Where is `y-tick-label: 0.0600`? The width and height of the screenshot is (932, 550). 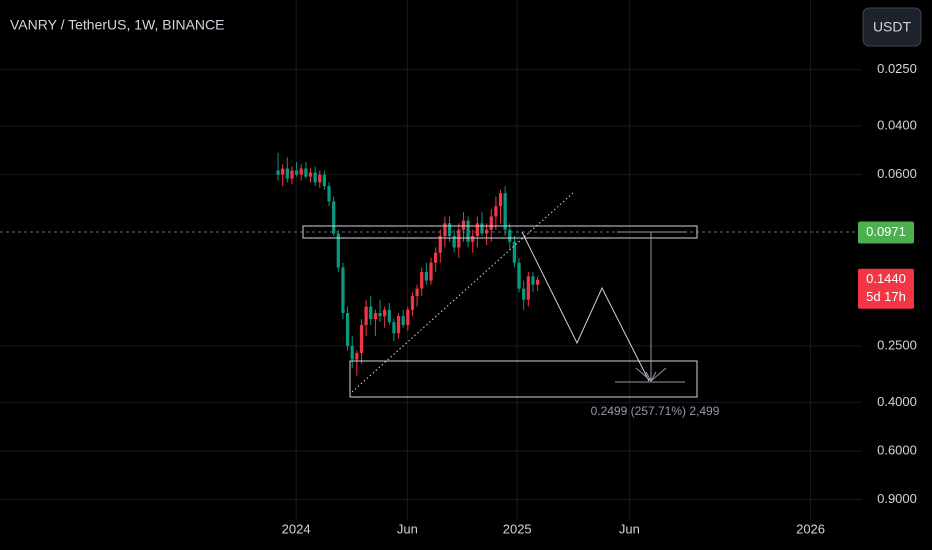 y-tick-label: 0.0600 is located at coordinates (897, 173).